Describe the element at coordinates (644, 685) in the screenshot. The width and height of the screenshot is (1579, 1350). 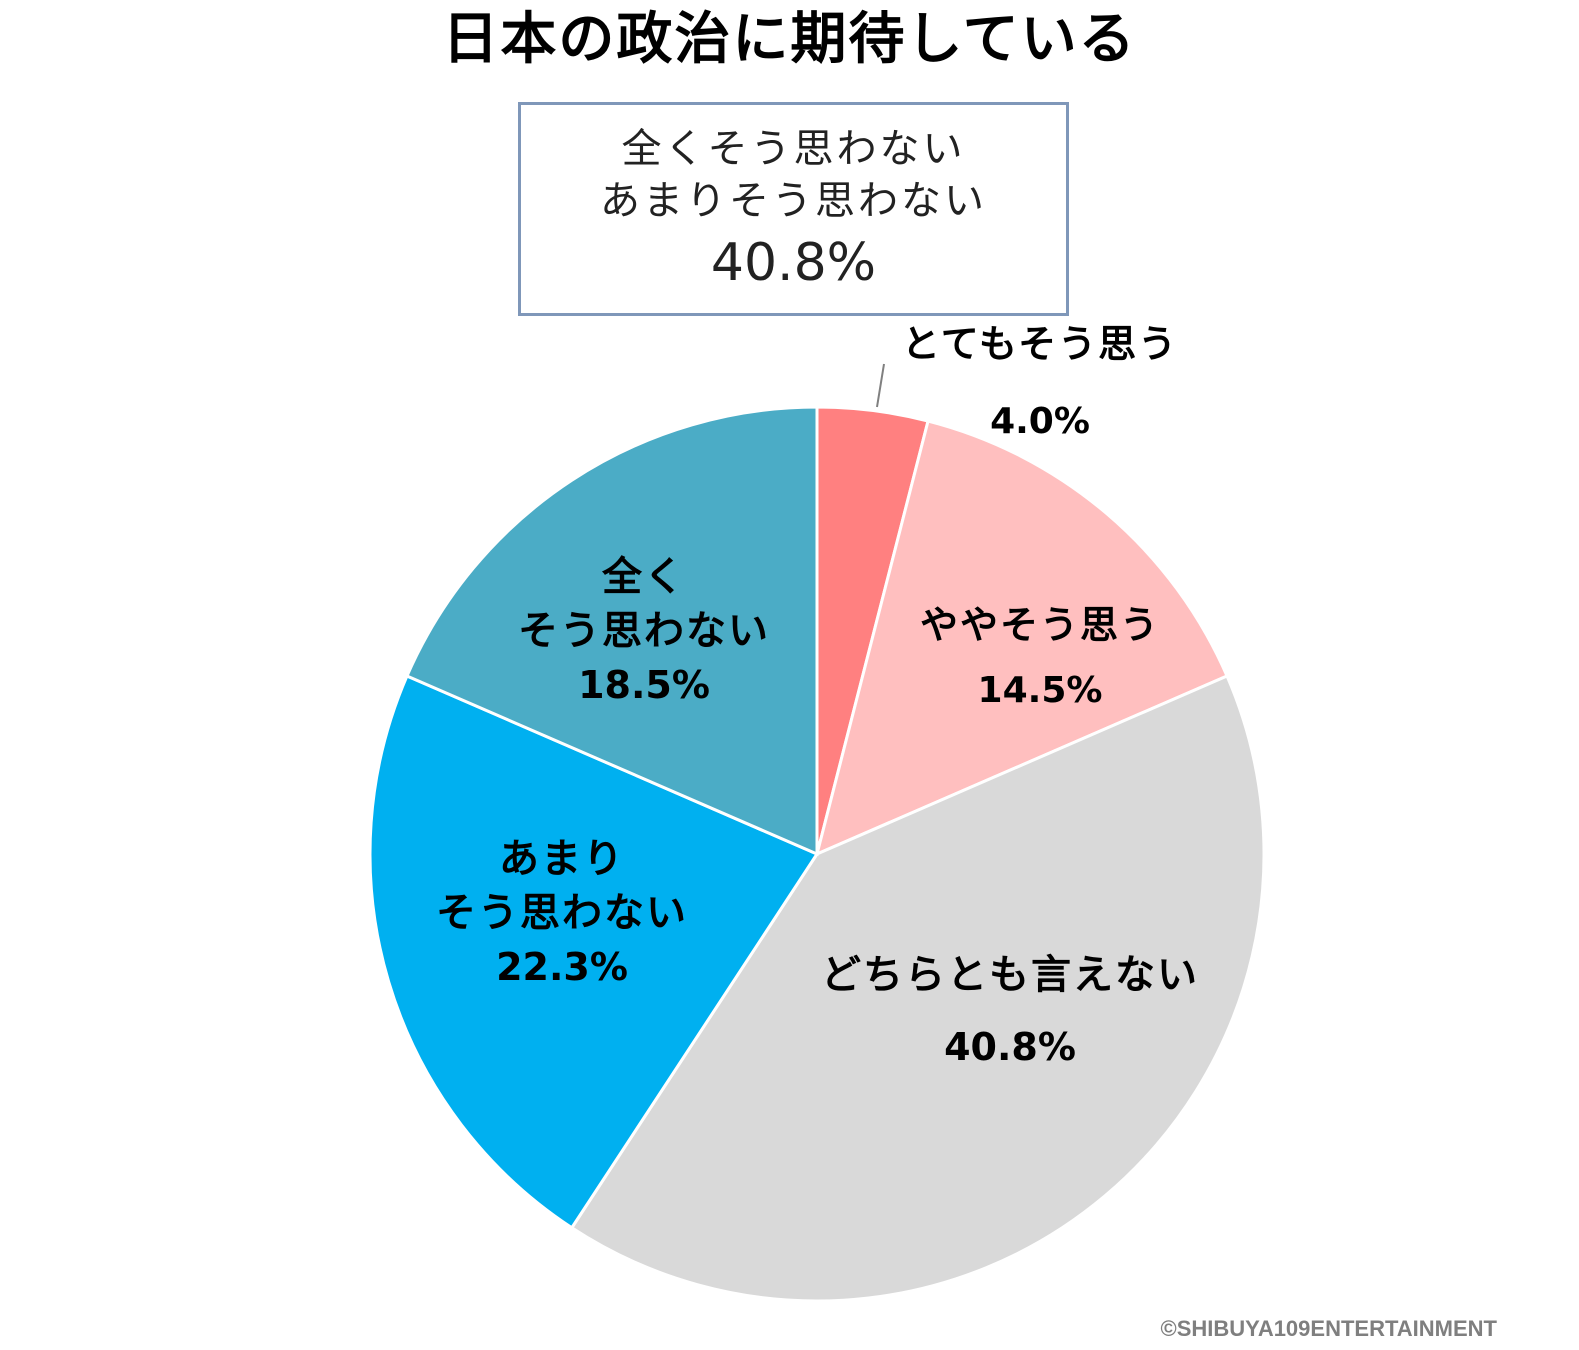
I see `slice-value-5: 18.5%` at that location.